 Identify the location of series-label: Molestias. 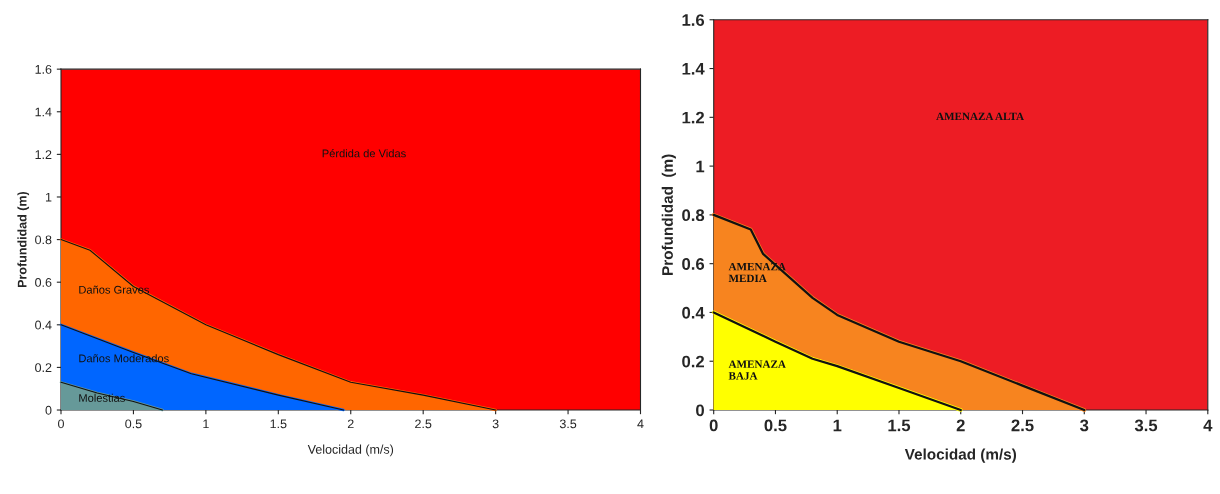
(102, 397).